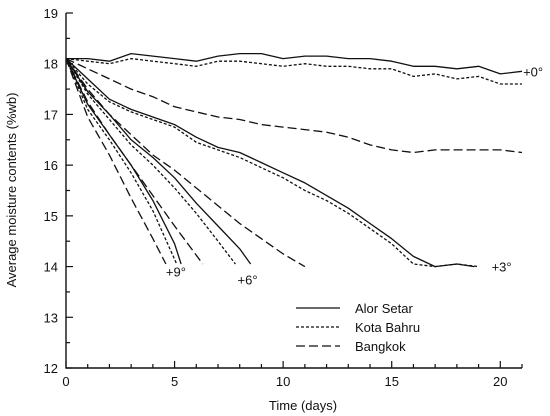  I want to click on legend: Alor Setar Kota Bahru Bangkok, so click(358, 327).